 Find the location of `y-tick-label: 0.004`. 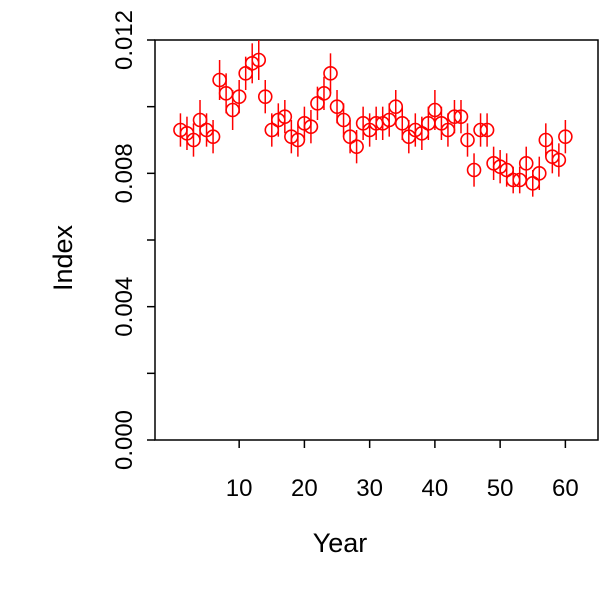

y-tick-label: 0.004 is located at coordinates (124, 307).